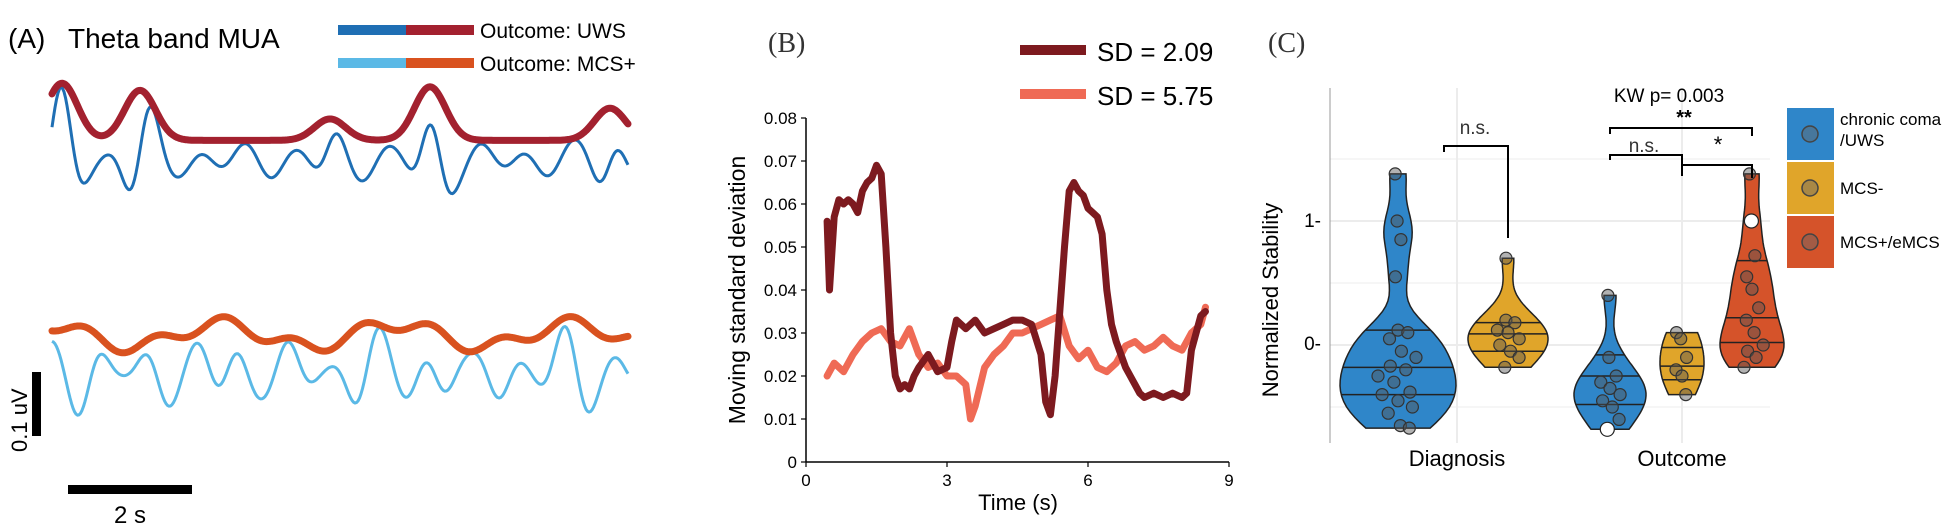  What do you see at coordinates (786, 43) in the screenshot?
I see `panel-b-label: (B)` at bounding box center [786, 43].